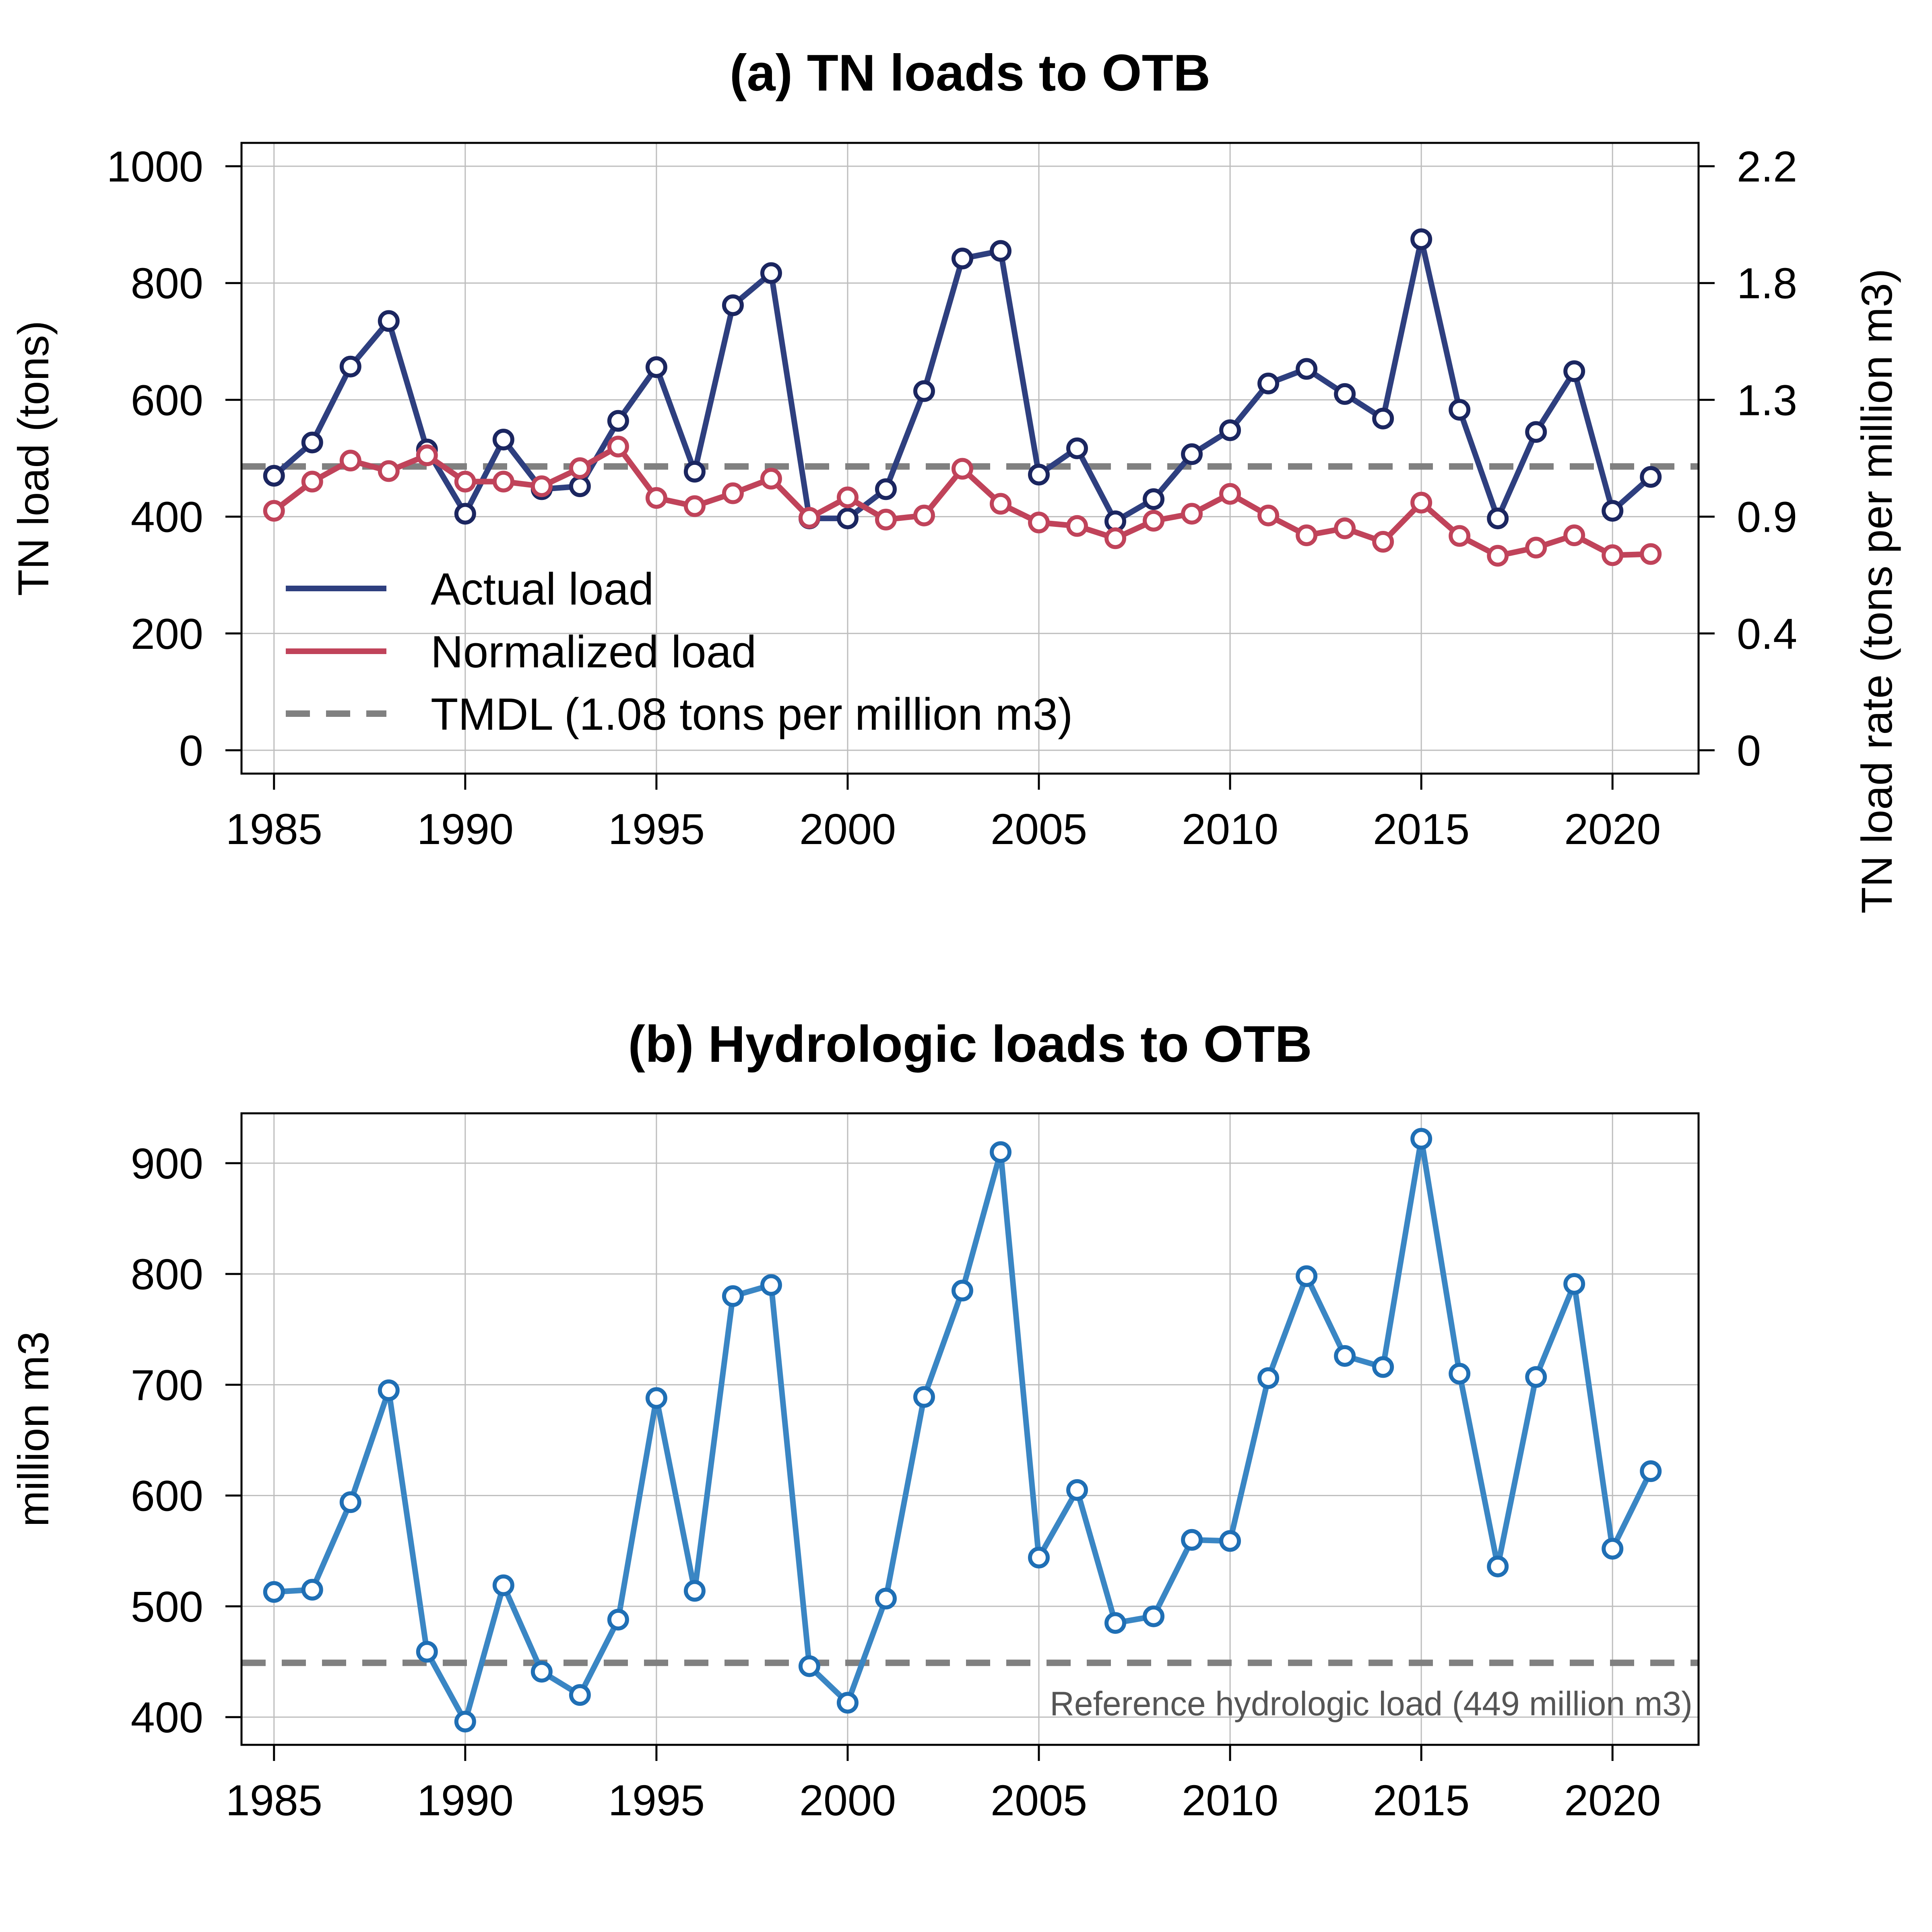 The image size is (1932, 1932). What do you see at coordinates (167, 517) in the screenshot?
I see `y-tick-label: 400` at bounding box center [167, 517].